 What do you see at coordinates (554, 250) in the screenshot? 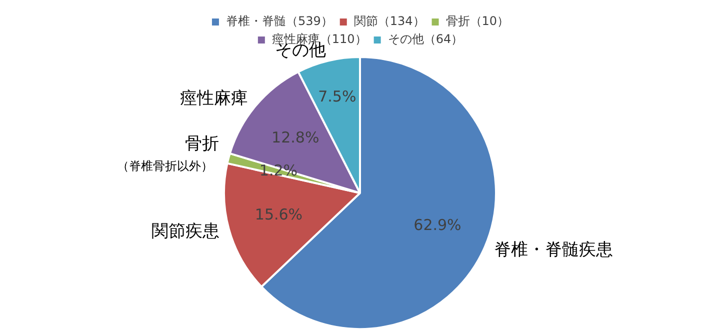
I see `text: 脊椎・脊髄疾患` at bounding box center [554, 250].